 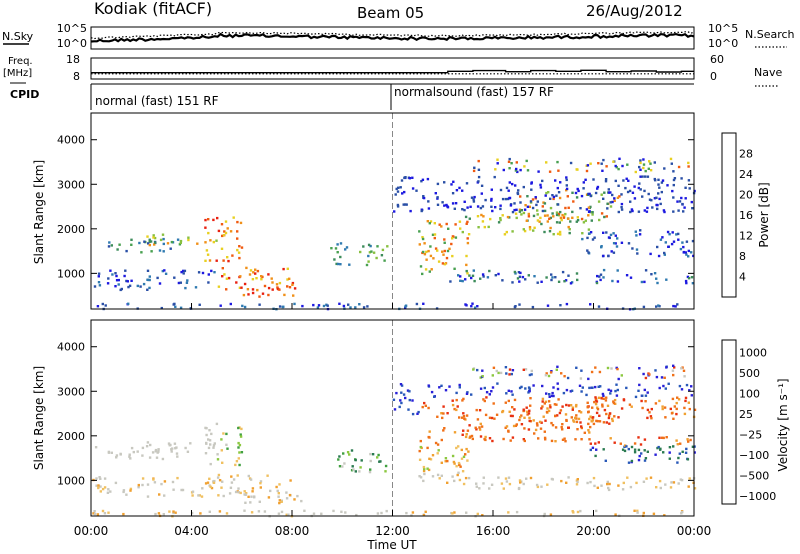 I want to click on freq-tick: 8, so click(x=76, y=76).